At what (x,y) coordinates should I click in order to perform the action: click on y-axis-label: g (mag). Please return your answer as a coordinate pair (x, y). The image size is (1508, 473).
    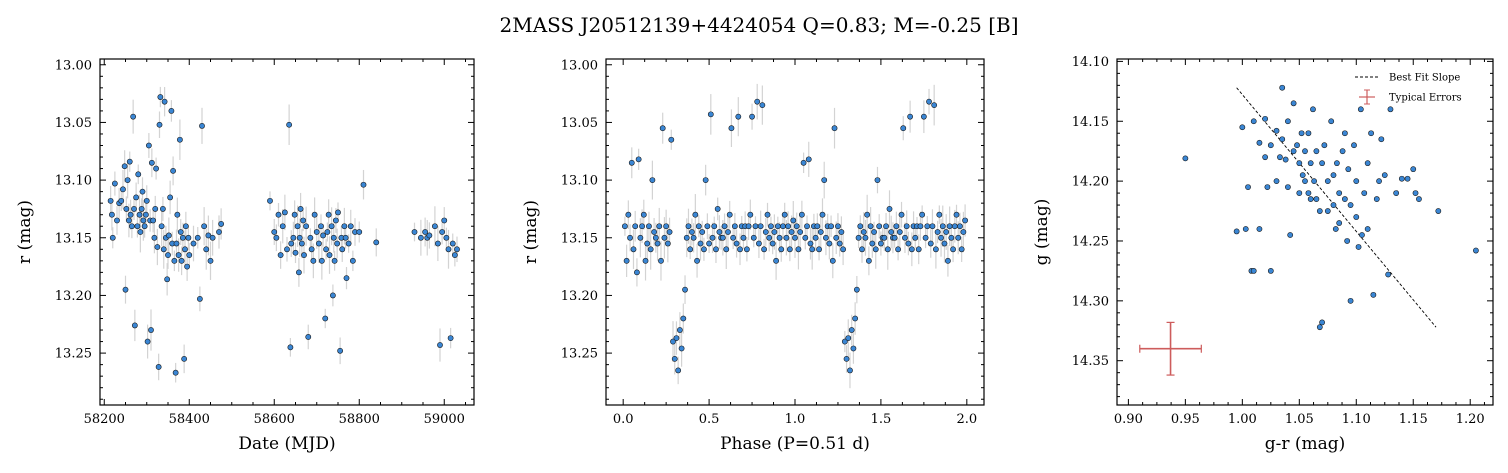
    Looking at the image, I should click on (1042, 232).